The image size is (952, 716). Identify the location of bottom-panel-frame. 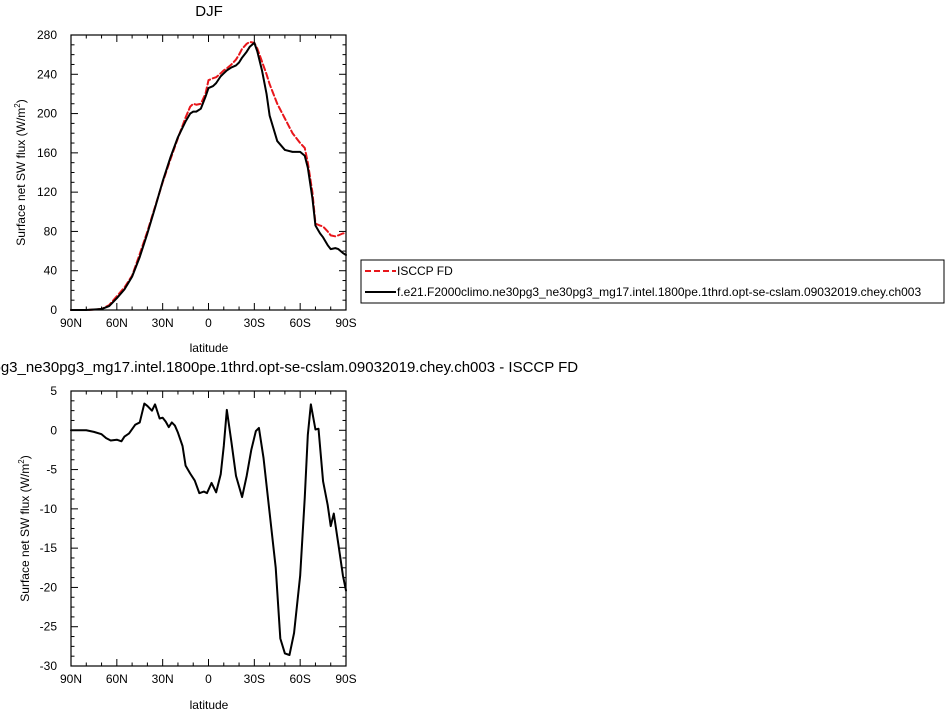
(208, 528).